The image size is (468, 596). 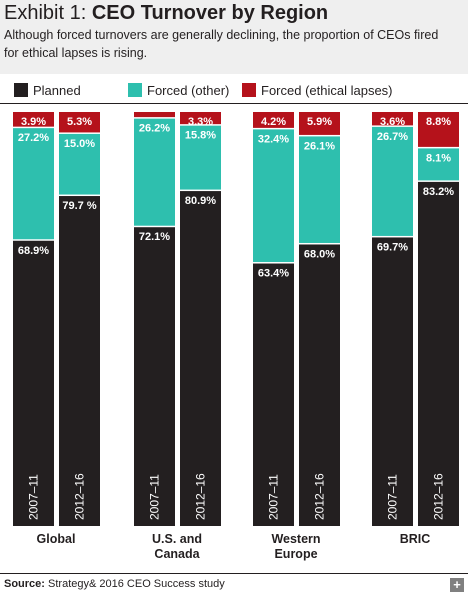 I want to click on plus-icon: +, so click(x=457, y=585).